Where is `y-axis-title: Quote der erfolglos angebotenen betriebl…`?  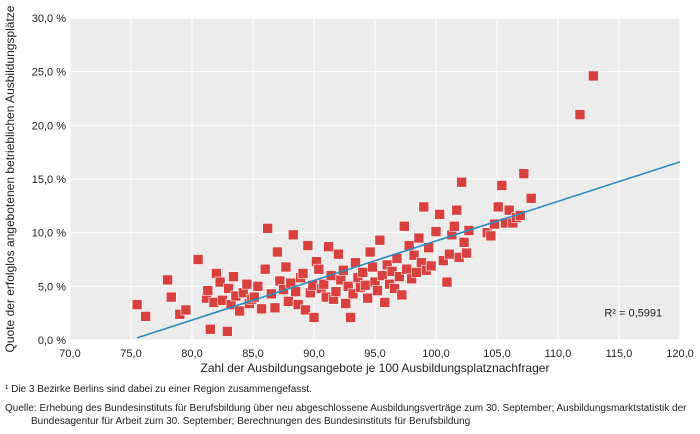
y-axis-title: Quote der erfolglos angebotenen betriebl… is located at coordinates (10, 178).